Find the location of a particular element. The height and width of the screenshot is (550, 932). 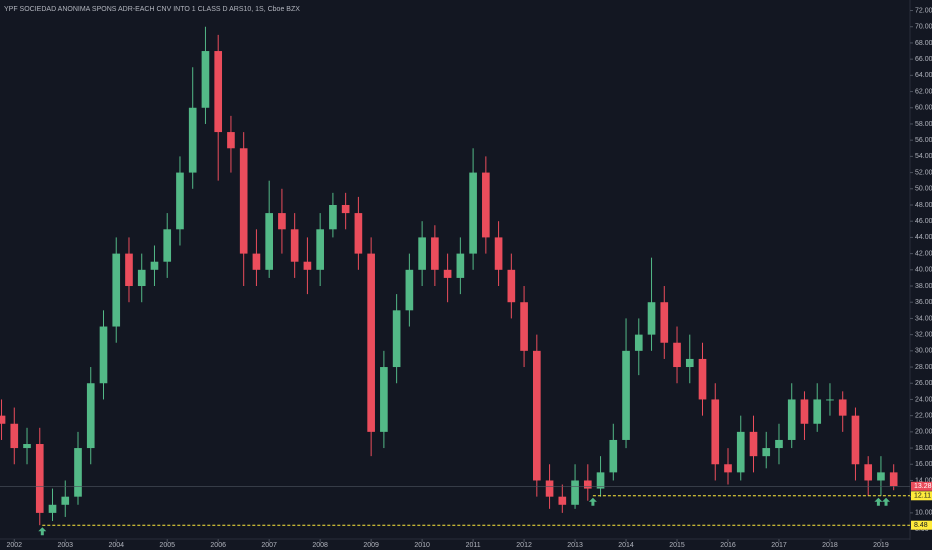

y-tick-label: 62.00 is located at coordinates (923, 91).